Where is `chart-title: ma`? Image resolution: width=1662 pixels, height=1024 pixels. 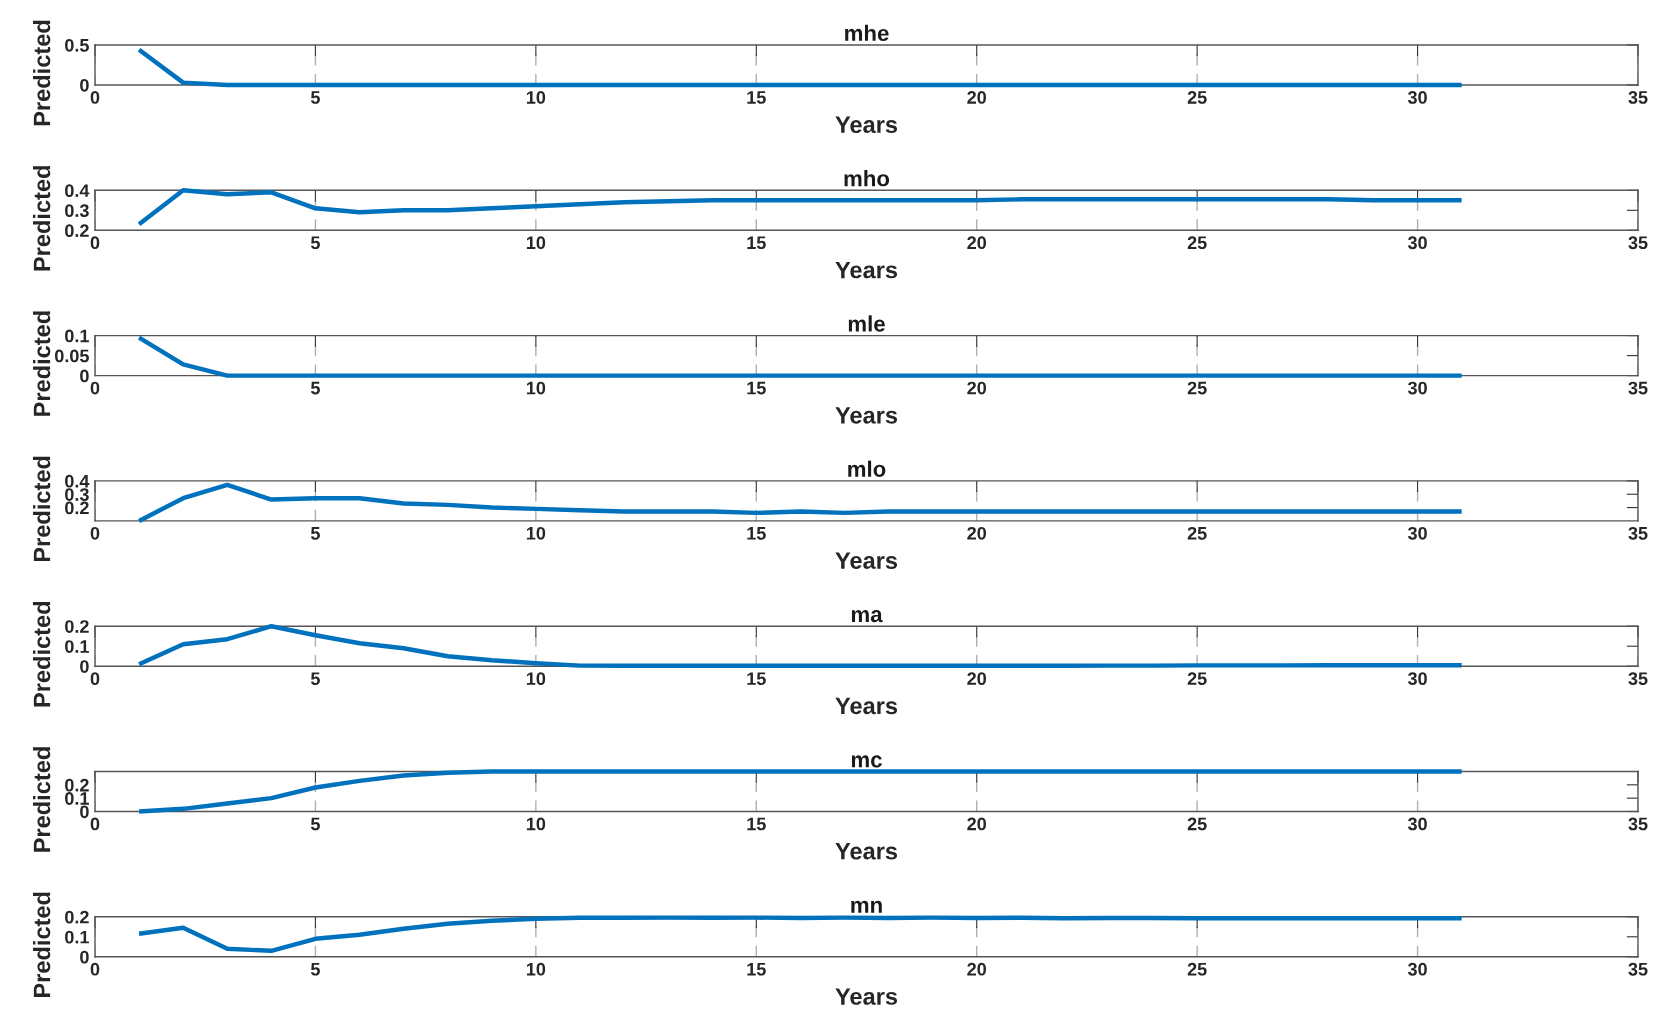
chart-title: ma is located at coordinates (867, 616).